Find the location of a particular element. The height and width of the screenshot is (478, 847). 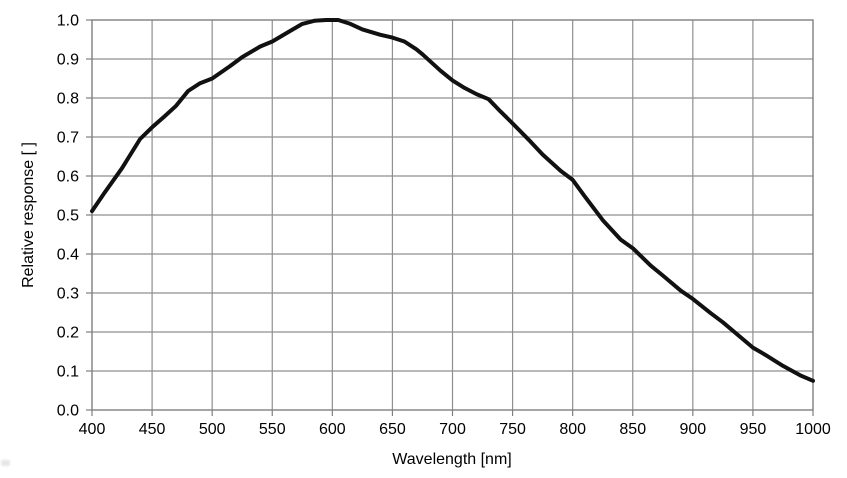

x-tick-label: 1000 is located at coordinates (813, 429).